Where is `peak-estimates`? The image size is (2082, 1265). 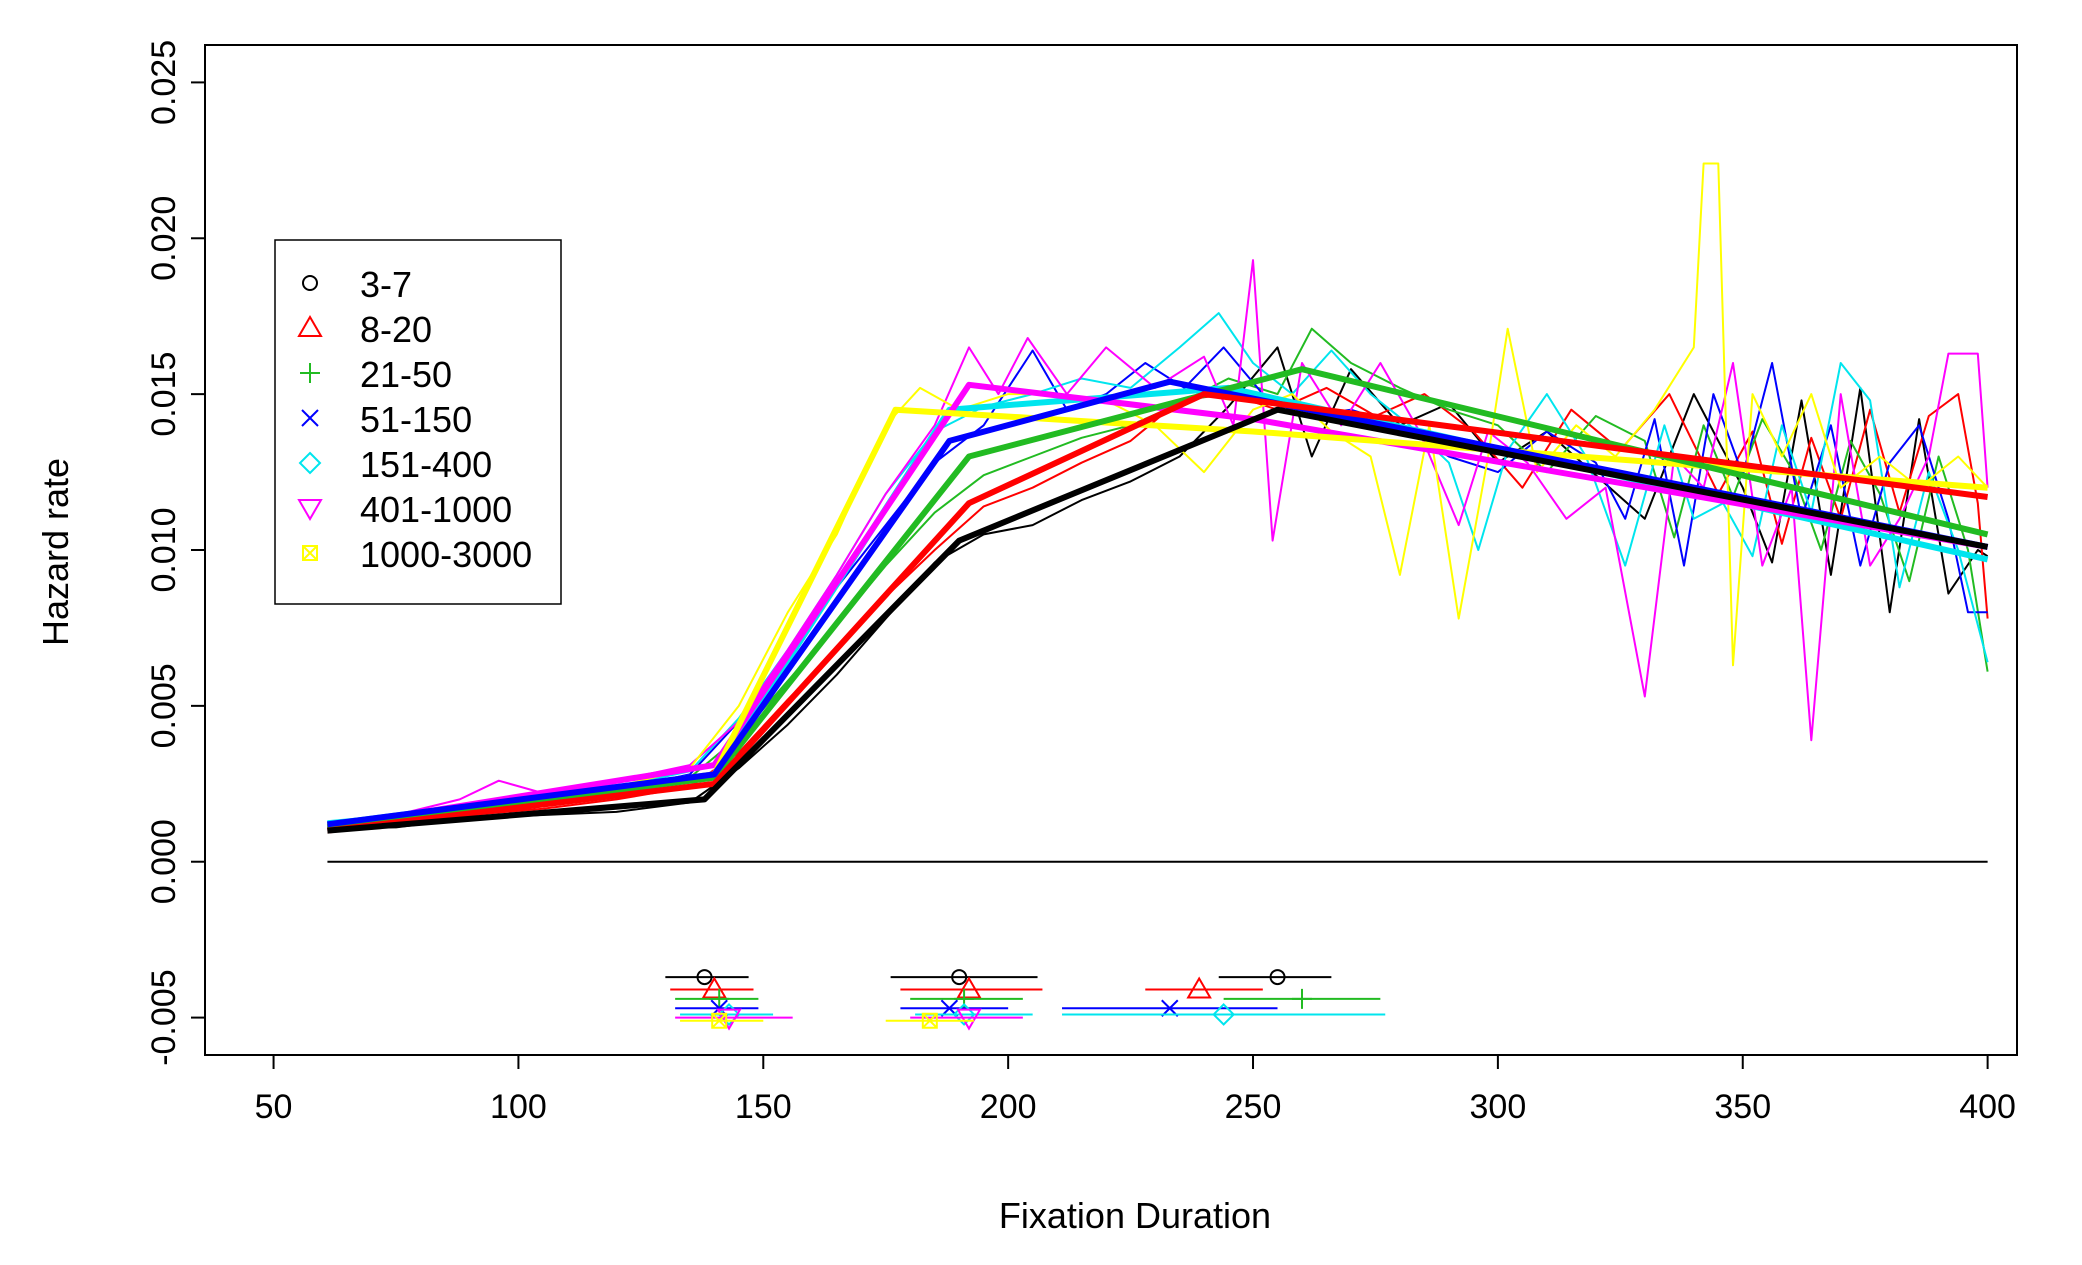 peak-estimates is located at coordinates (1025, 1000).